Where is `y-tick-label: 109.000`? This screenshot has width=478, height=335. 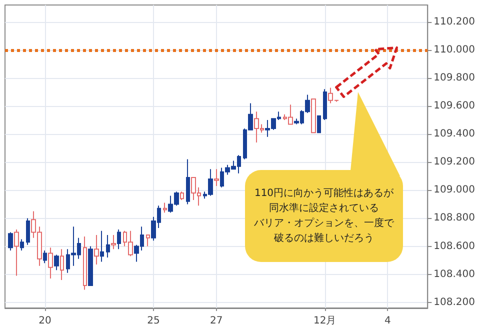 y-tick-label: 109.000 is located at coordinates (455, 190).